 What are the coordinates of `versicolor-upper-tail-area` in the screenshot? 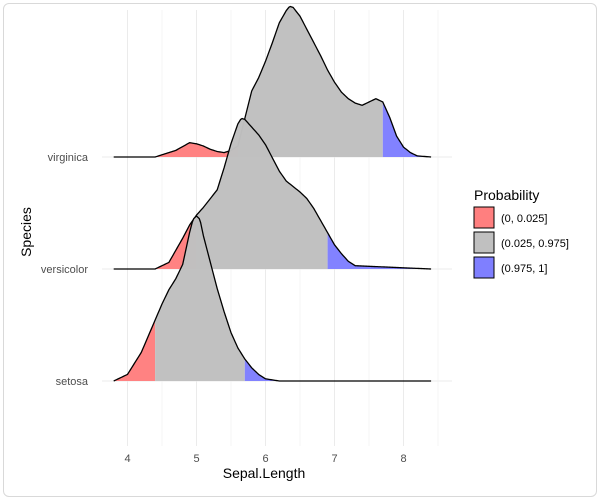 It's located at (379, 250).